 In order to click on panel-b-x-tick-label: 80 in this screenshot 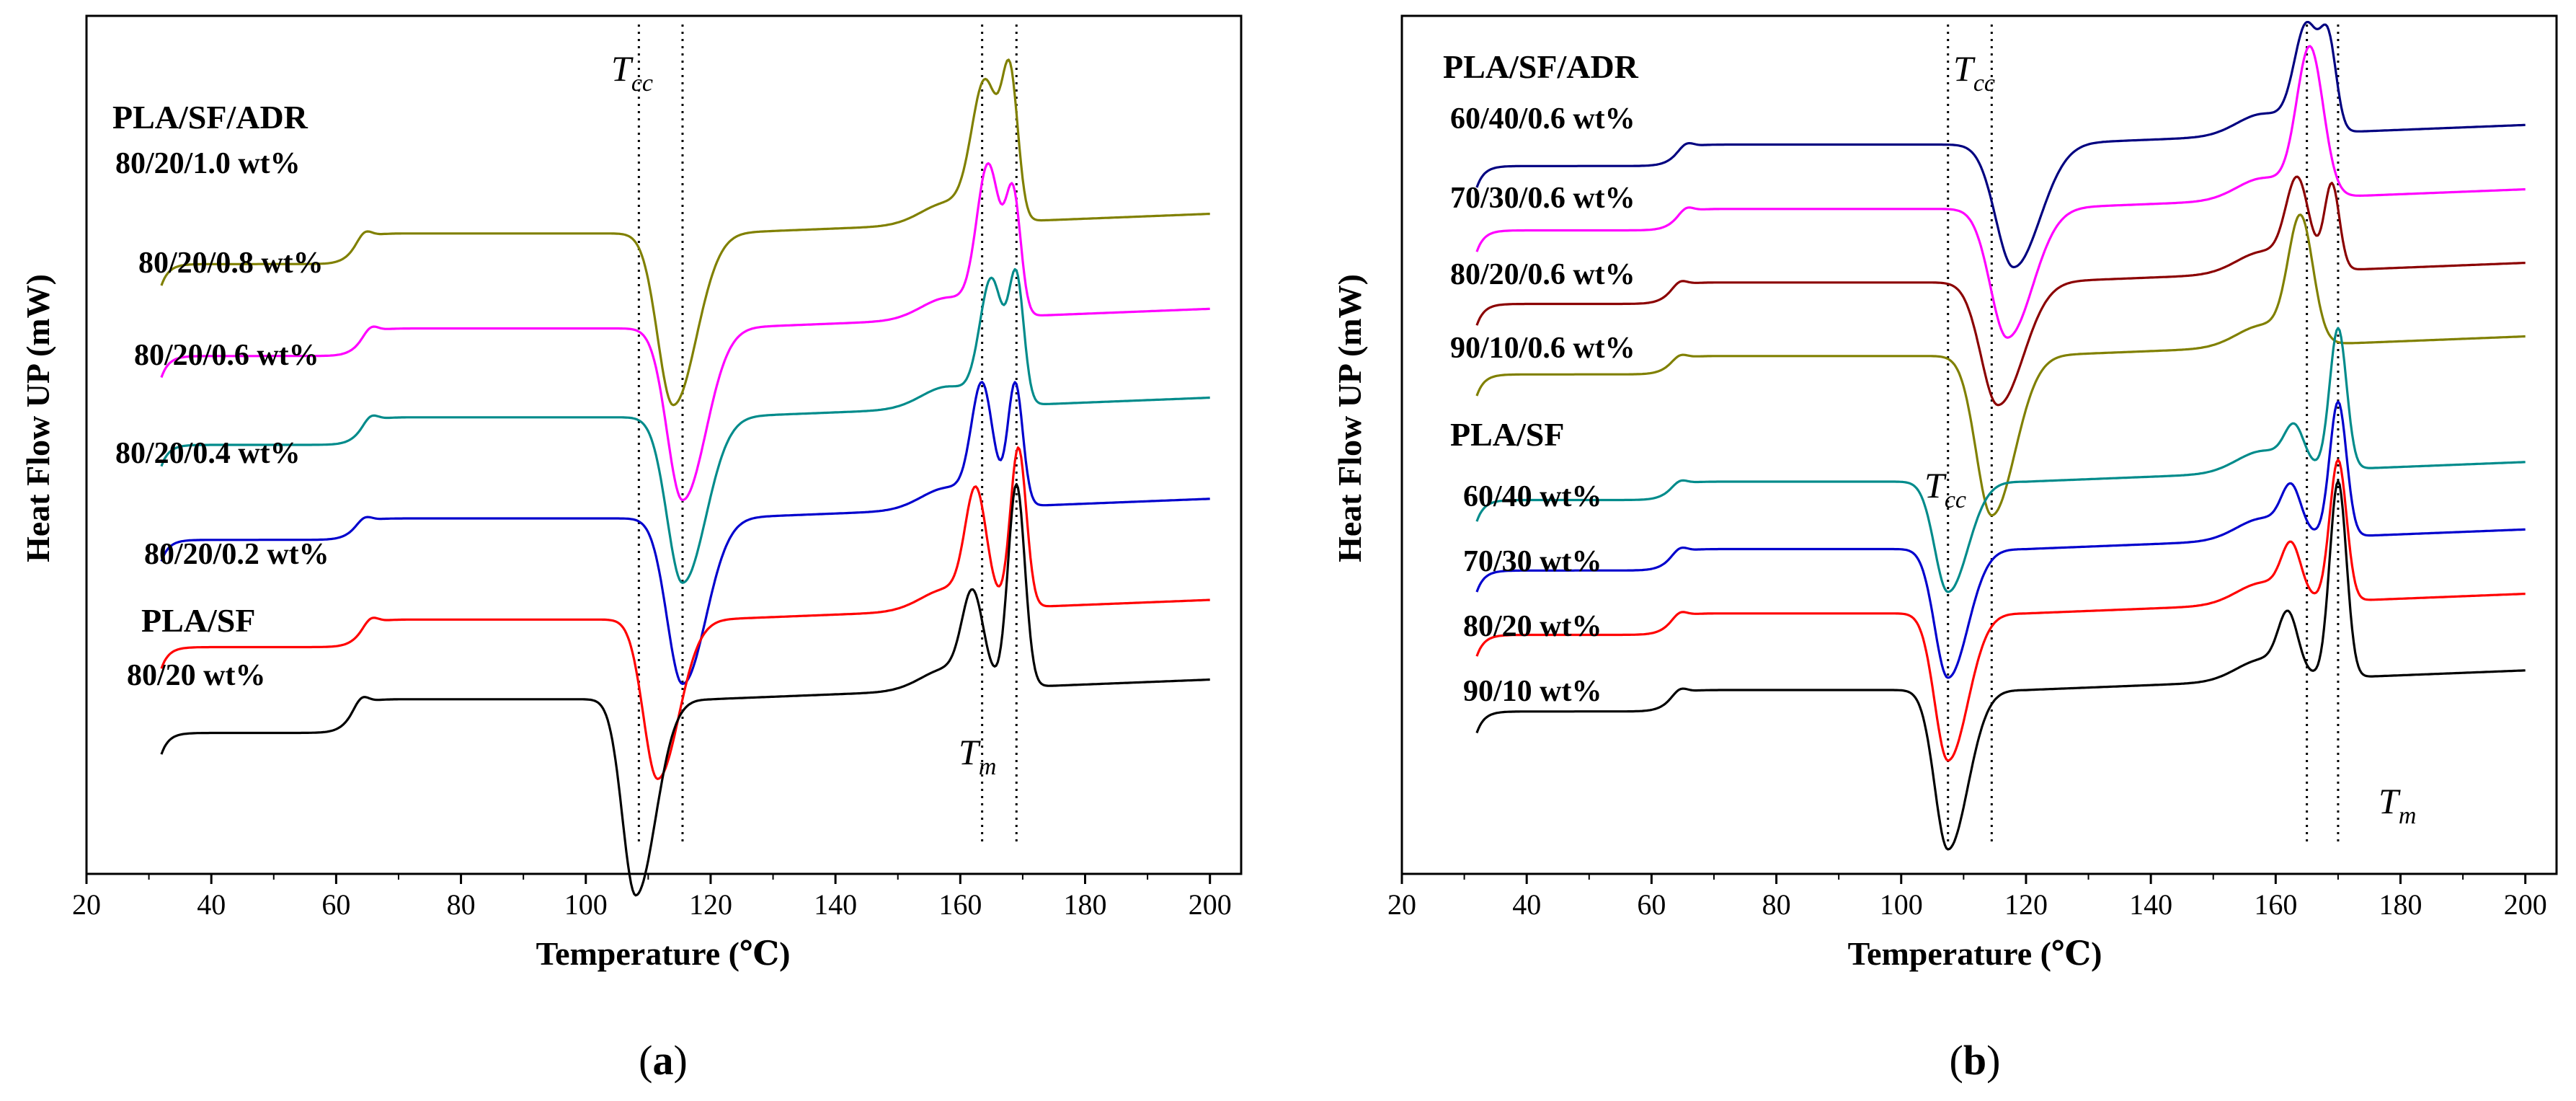, I will do `click(1777, 904)`.